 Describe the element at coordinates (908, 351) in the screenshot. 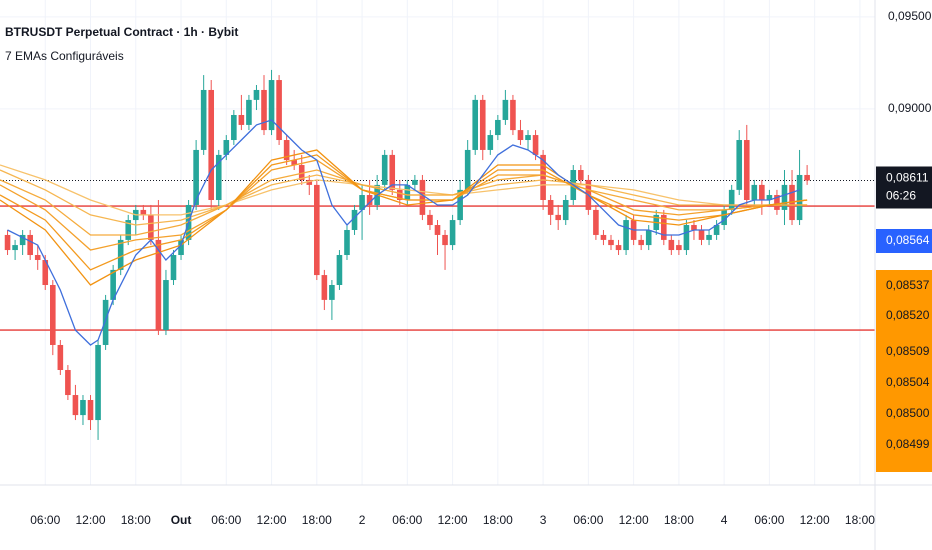

I see `price-label: 0,08509` at that location.